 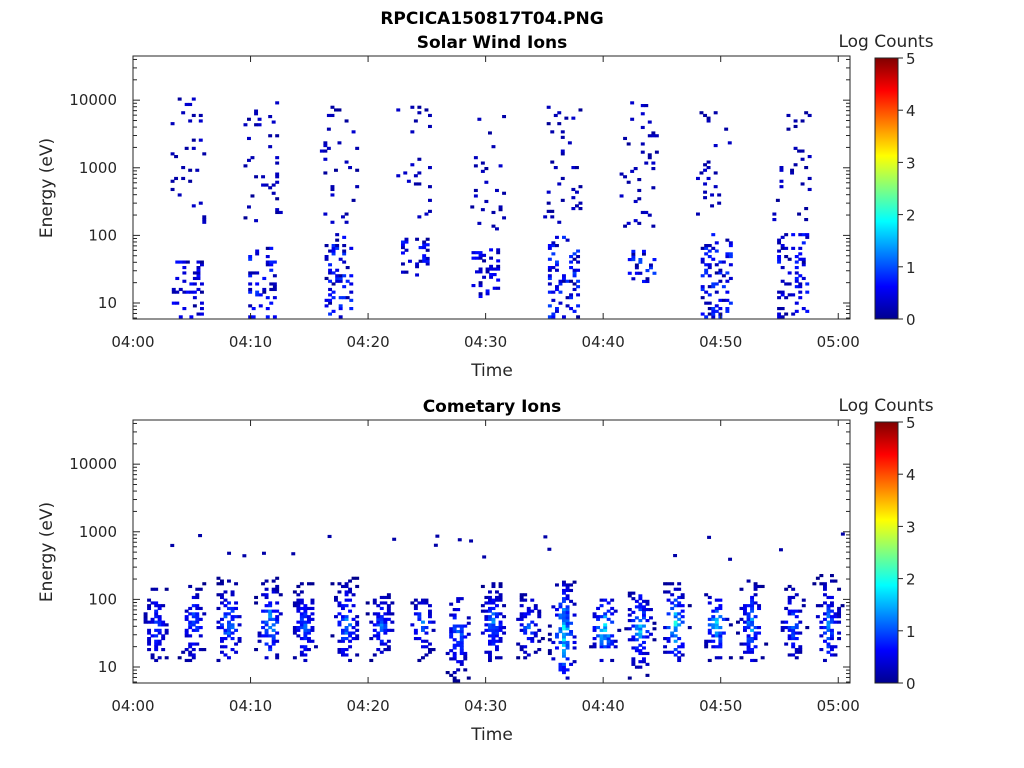 What do you see at coordinates (720, 706) in the screenshot?
I see `x-tick-label: 04:50` at bounding box center [720, 706].